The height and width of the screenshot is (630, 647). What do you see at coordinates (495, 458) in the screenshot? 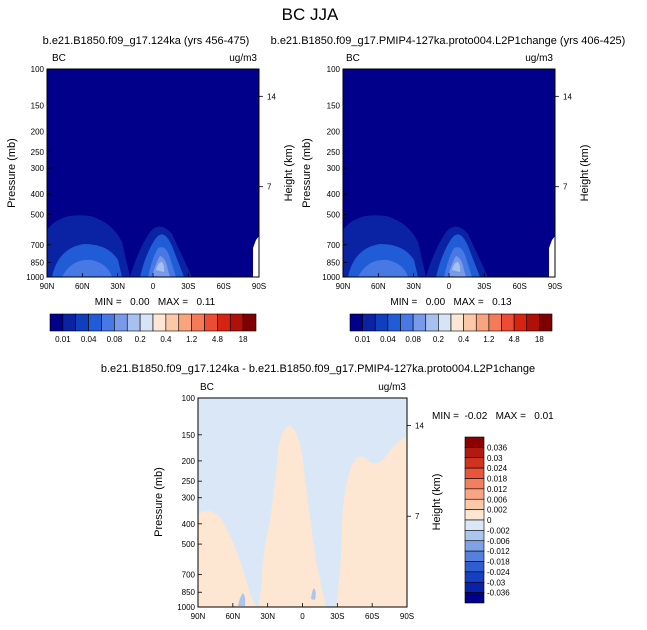
I see `colorbar-label: 0.03` at bounding box center [495, 458].